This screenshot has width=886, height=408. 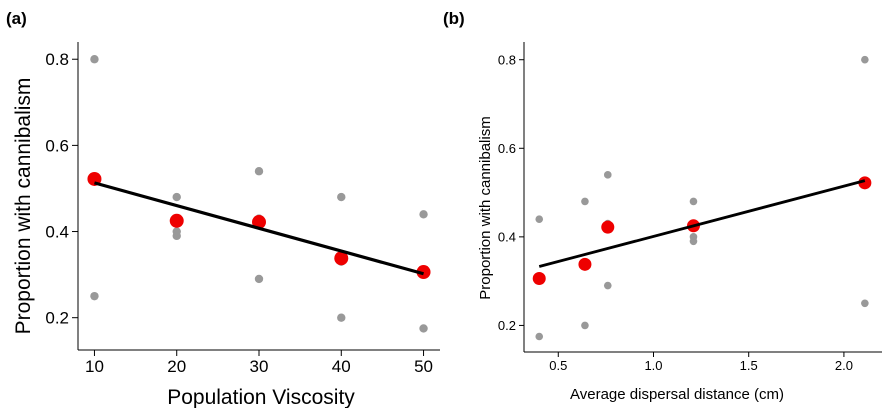 I want to click on panel-b-x-tick-label-0: 0.5, so click(x=558, y=365).